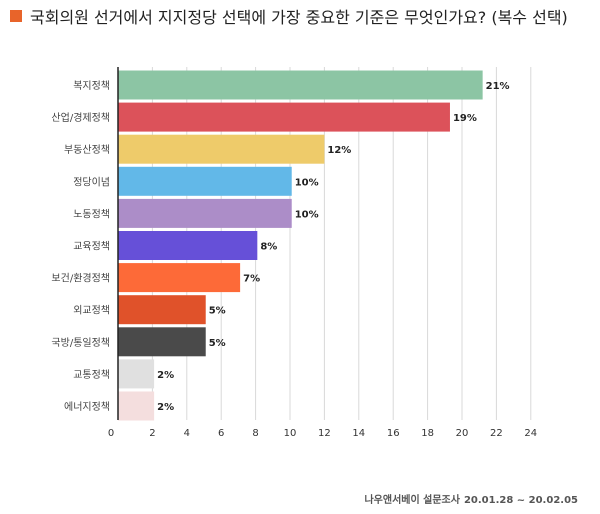 Image resolution: width=600 pixels, height=514 pixels. What do you see at coordinates (530, 433) in the screenshot?
I see `x-tick-label: 24` at bounding box center [530, 433].